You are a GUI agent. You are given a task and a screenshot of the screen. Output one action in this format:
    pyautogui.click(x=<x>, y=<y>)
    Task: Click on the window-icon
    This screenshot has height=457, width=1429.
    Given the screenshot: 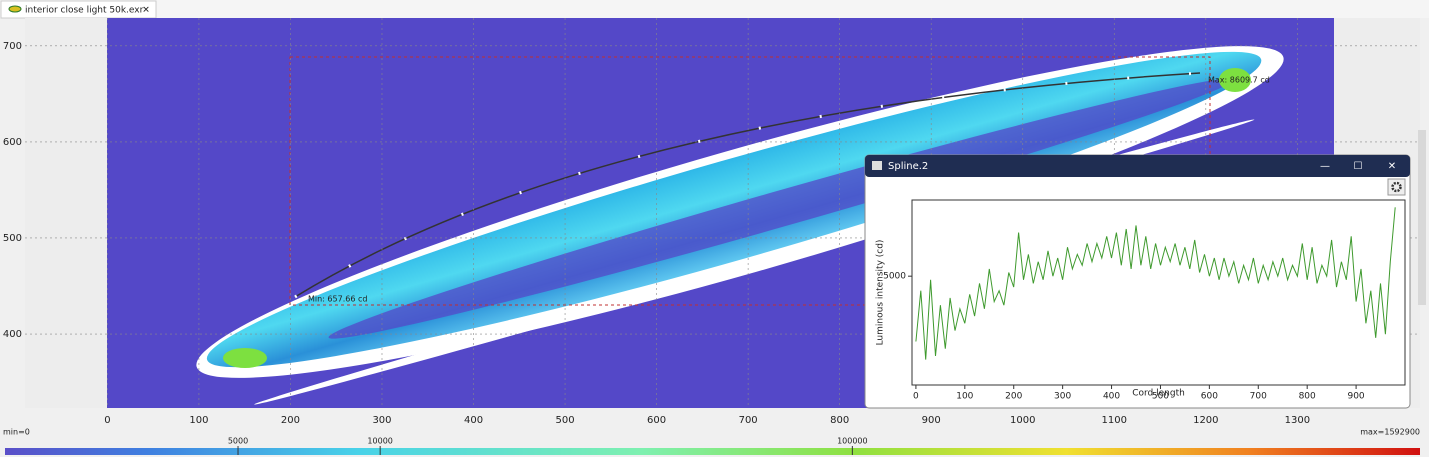 What is the action you would take?
    pyautogui.click(x=877, y=165)
    